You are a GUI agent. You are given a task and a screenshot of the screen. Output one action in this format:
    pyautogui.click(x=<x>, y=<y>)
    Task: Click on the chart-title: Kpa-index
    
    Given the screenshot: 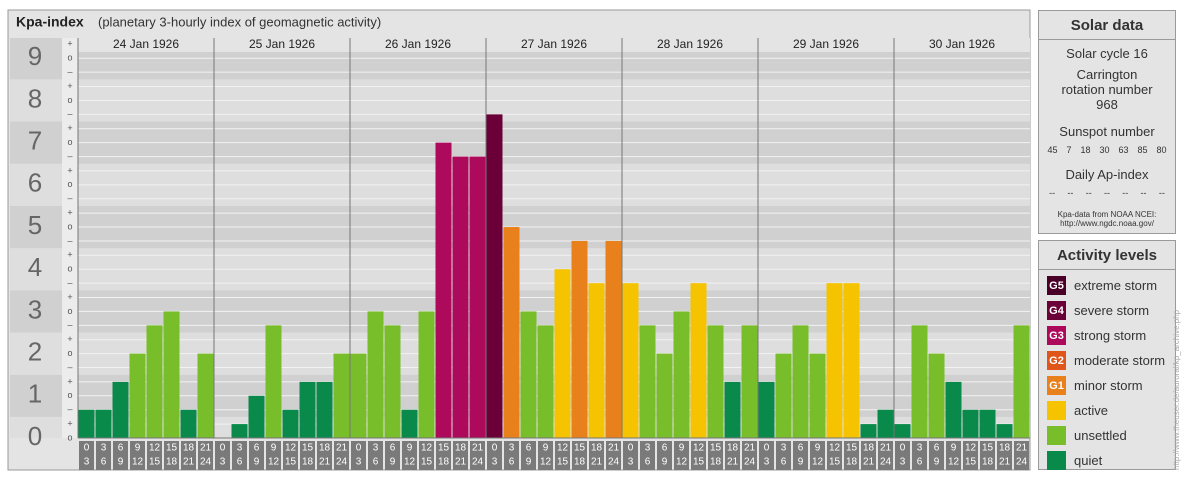 What is the action you would take?
    pyautogui.click(x=50, y=22)
    